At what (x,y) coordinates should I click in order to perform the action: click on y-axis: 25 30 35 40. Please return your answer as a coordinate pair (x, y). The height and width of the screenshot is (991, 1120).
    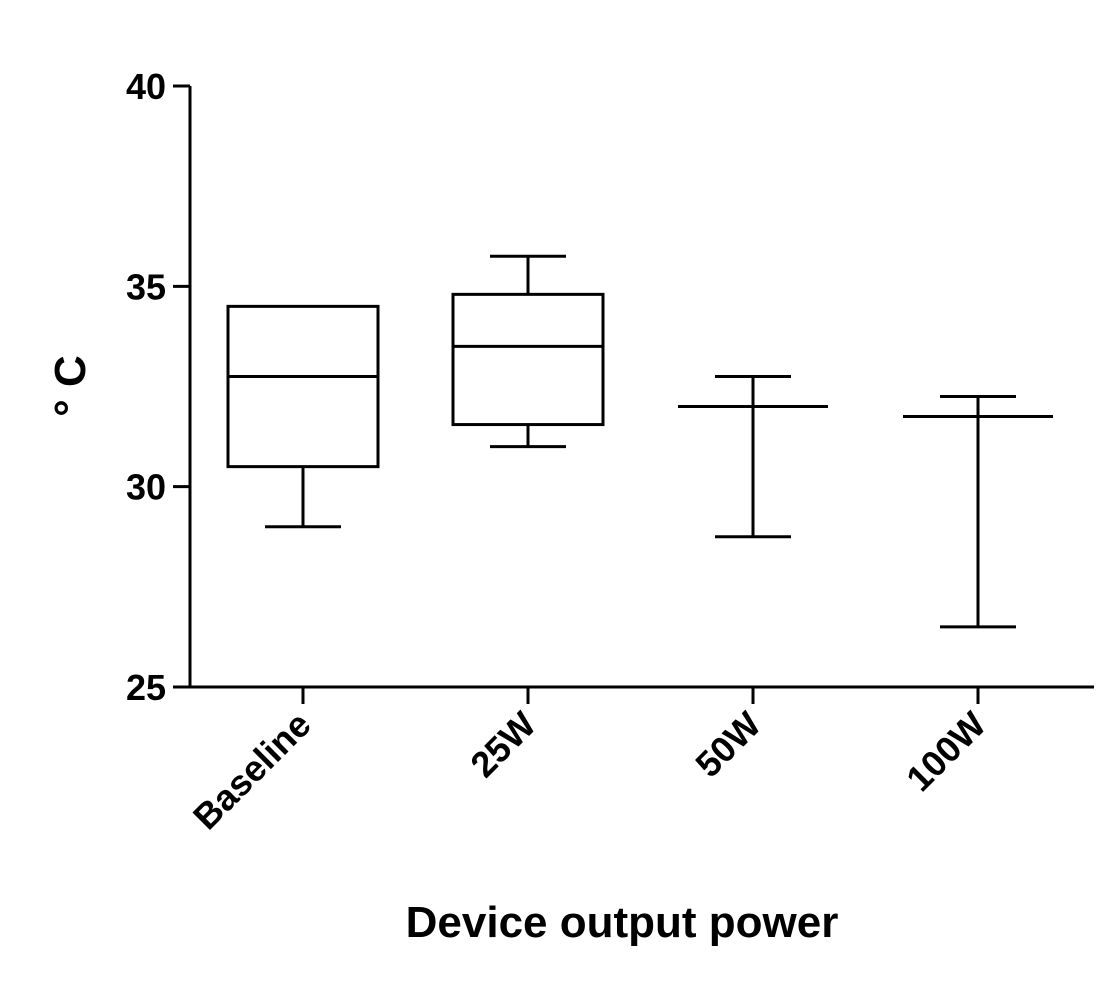
    Looking at the image, I should click on (159, 387).